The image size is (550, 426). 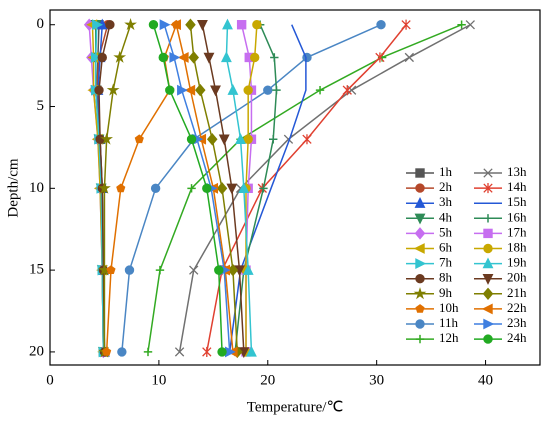 What do you see at coordinates (41, 106) in the screenshot?
I see `y-tick-label: 5` at bounding box center [41, 106].